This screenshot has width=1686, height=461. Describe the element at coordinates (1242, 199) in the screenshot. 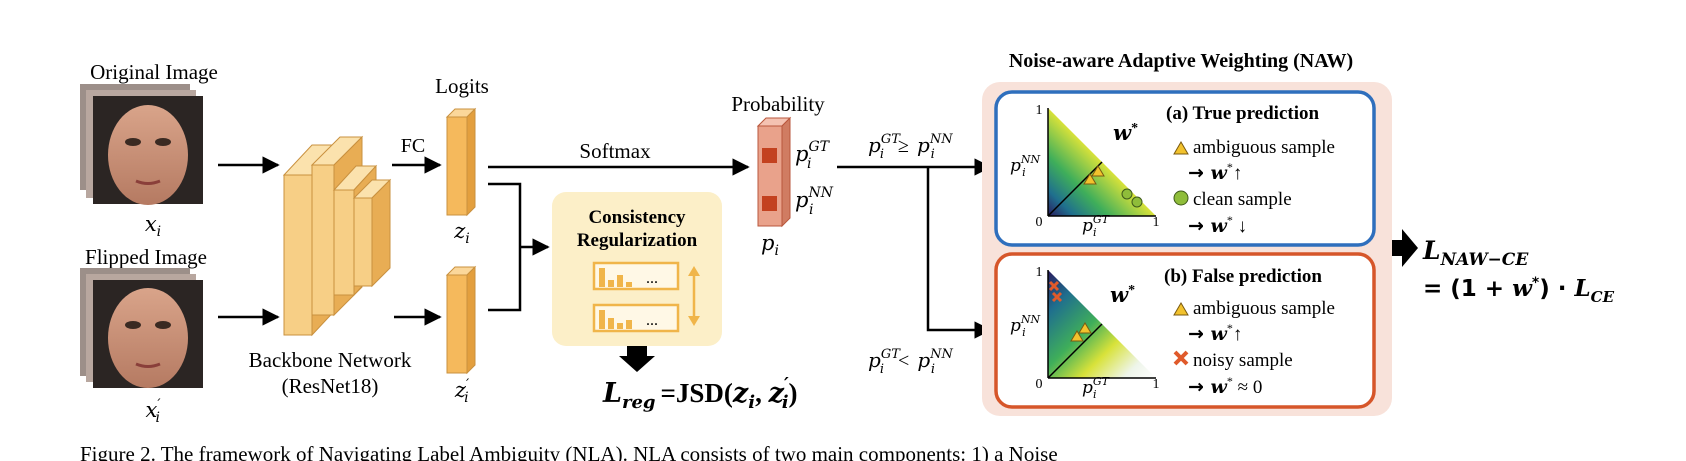

I see `true-item-clean: clean sample` at that location.